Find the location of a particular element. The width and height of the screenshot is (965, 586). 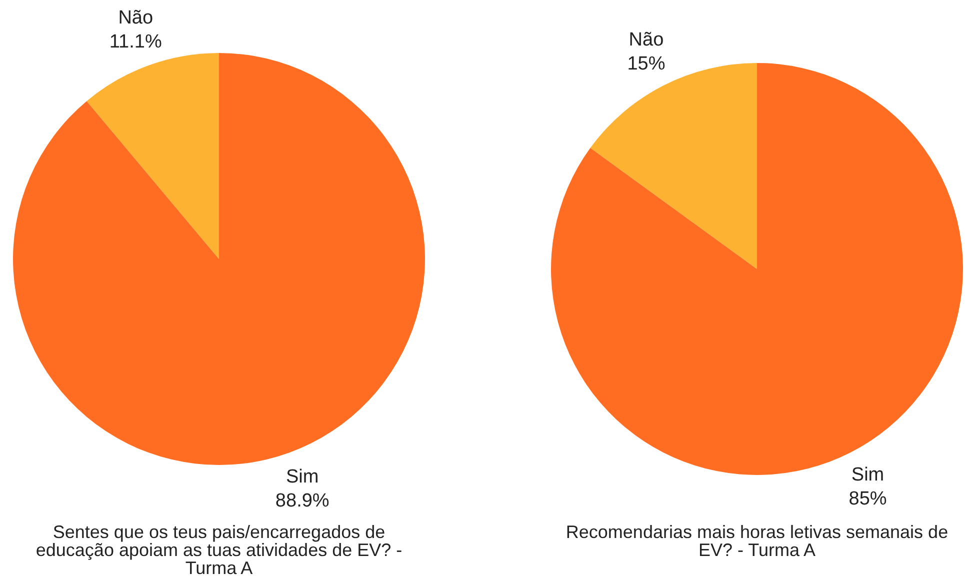

pie-slice is located at coordinates (152, 156).